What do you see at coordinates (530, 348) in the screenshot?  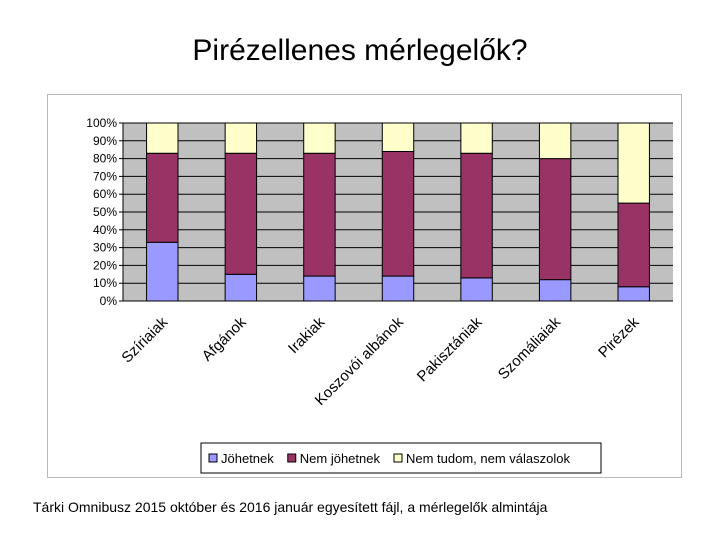 I see `x-tick-label: Szomáliaiak` at bounding box center [530, 348].